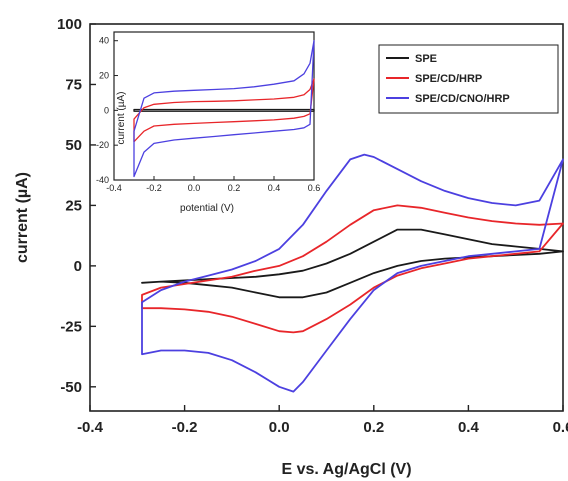  Describe the element at coordinates (73, 205) in the screenshot. I see `main-y-tick-label: 25` at that location.